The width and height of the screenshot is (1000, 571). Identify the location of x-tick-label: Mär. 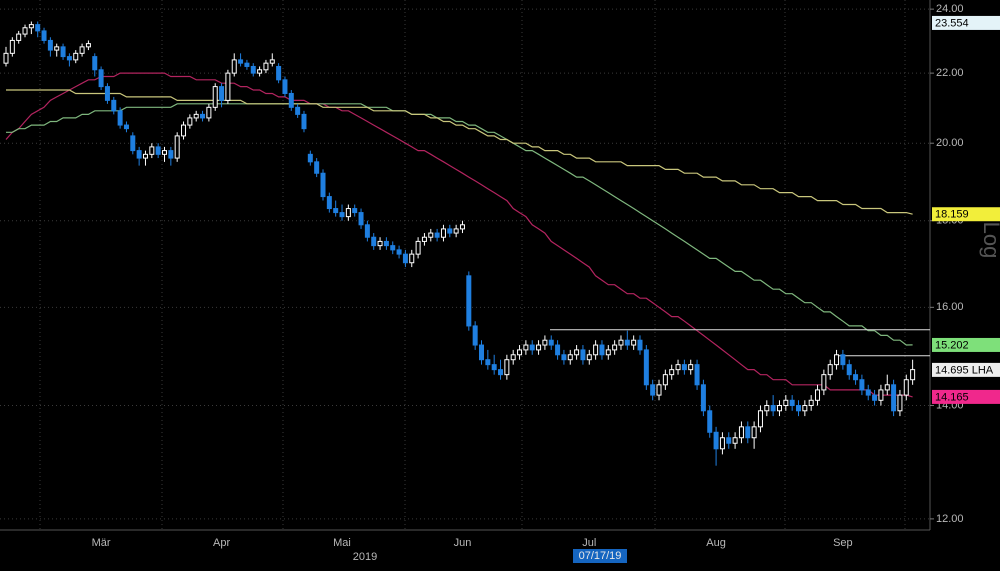
(101, 543).